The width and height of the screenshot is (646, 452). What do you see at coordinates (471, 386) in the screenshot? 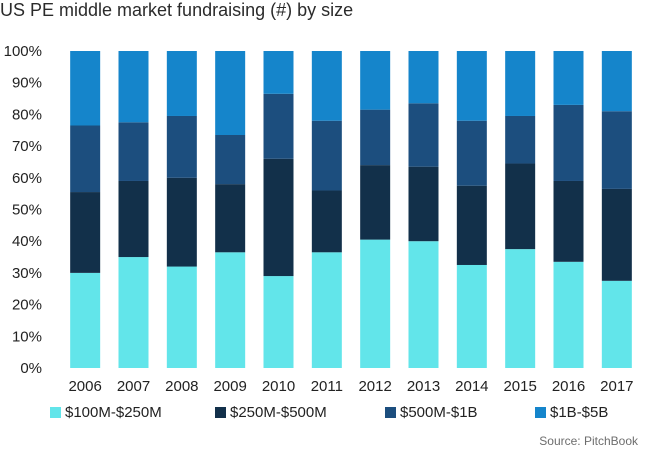
I see `x-tick-label: 2014` at bounding box center [471, 386].